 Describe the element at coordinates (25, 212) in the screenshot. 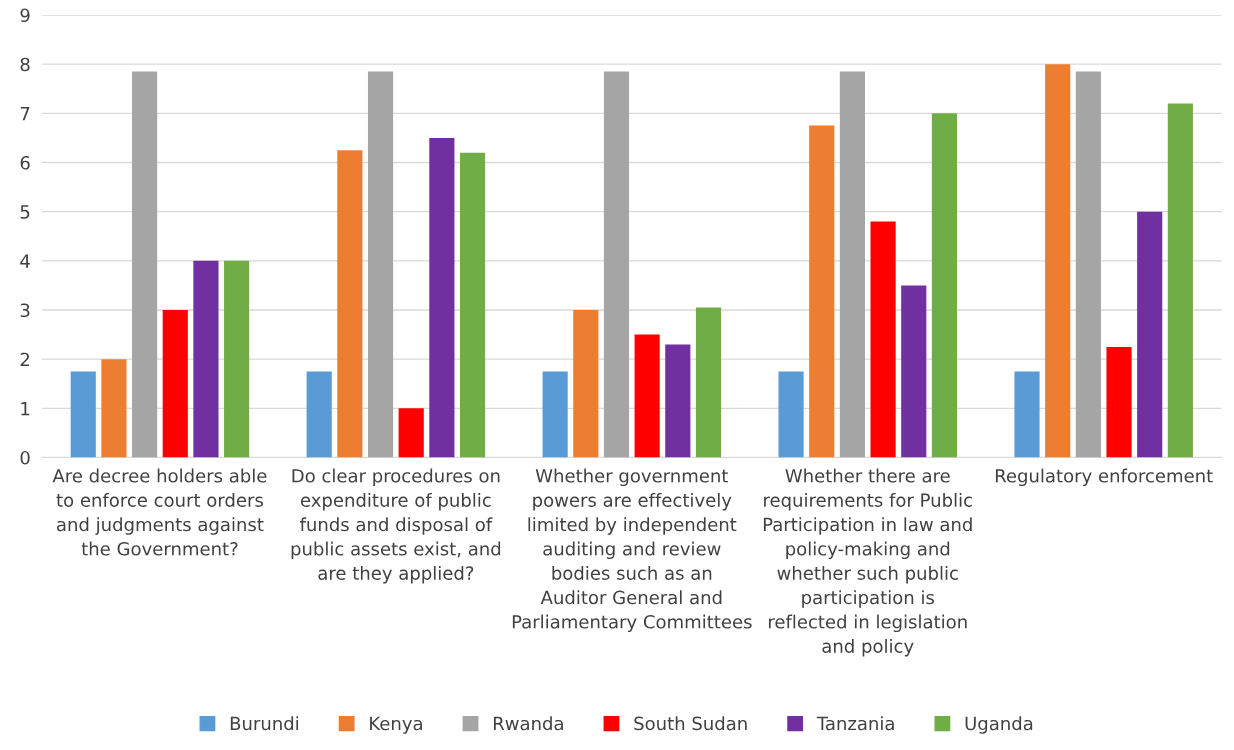

I see `y-tick-label: 5` at that location.